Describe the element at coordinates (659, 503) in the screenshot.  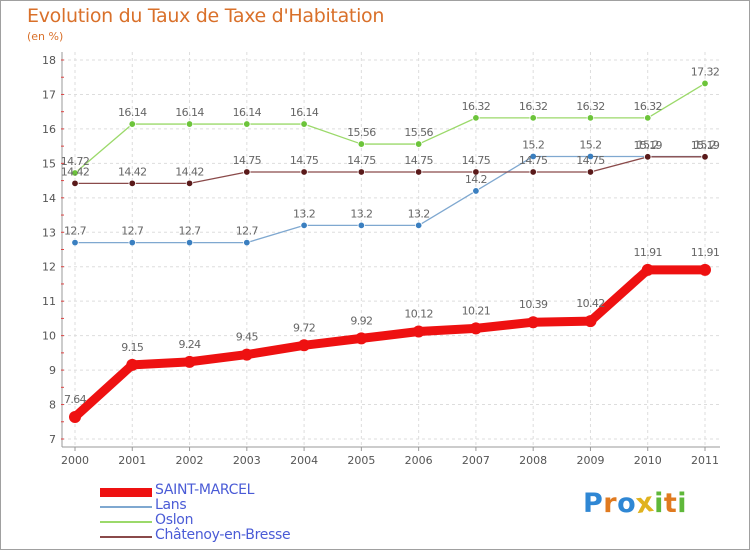
I see `logo-letter: i` at that location.